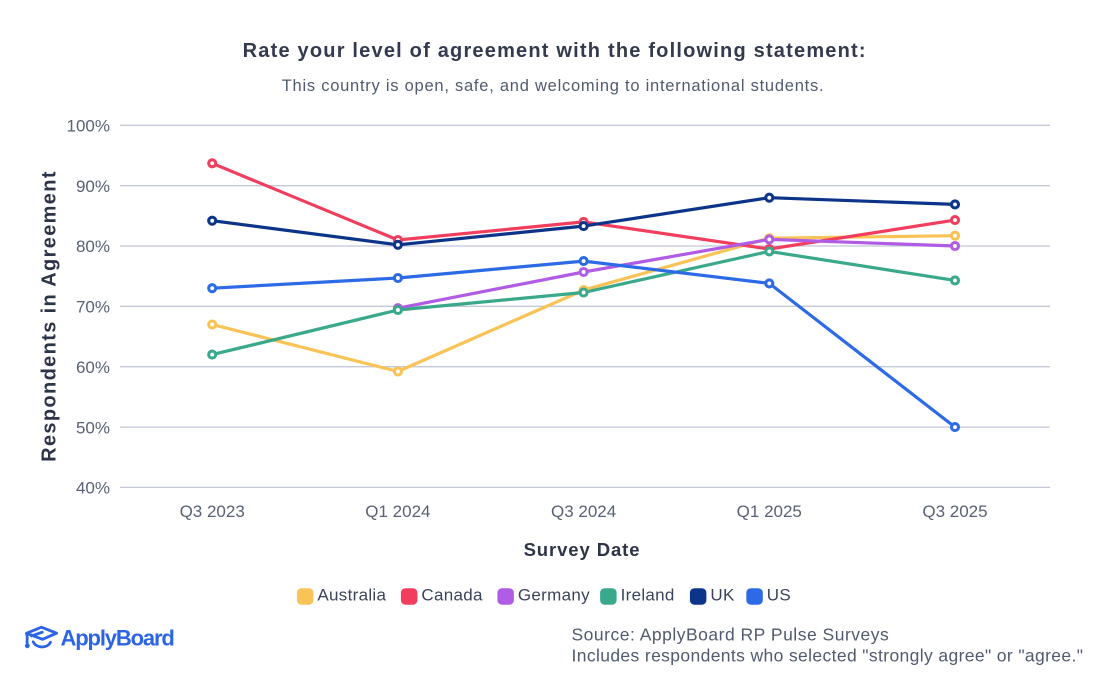 Image resolution: width=1100 pixels, height=676 pixels. What do you see at coordinates (779, 595) in the screenshot?
I see `svg-text: US` at bounding box center [779, 595].